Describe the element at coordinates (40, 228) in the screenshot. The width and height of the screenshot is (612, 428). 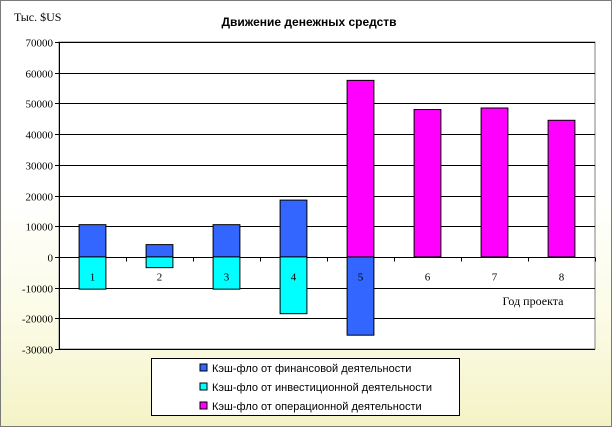
I see `y-tick-label: 10000` at that location.